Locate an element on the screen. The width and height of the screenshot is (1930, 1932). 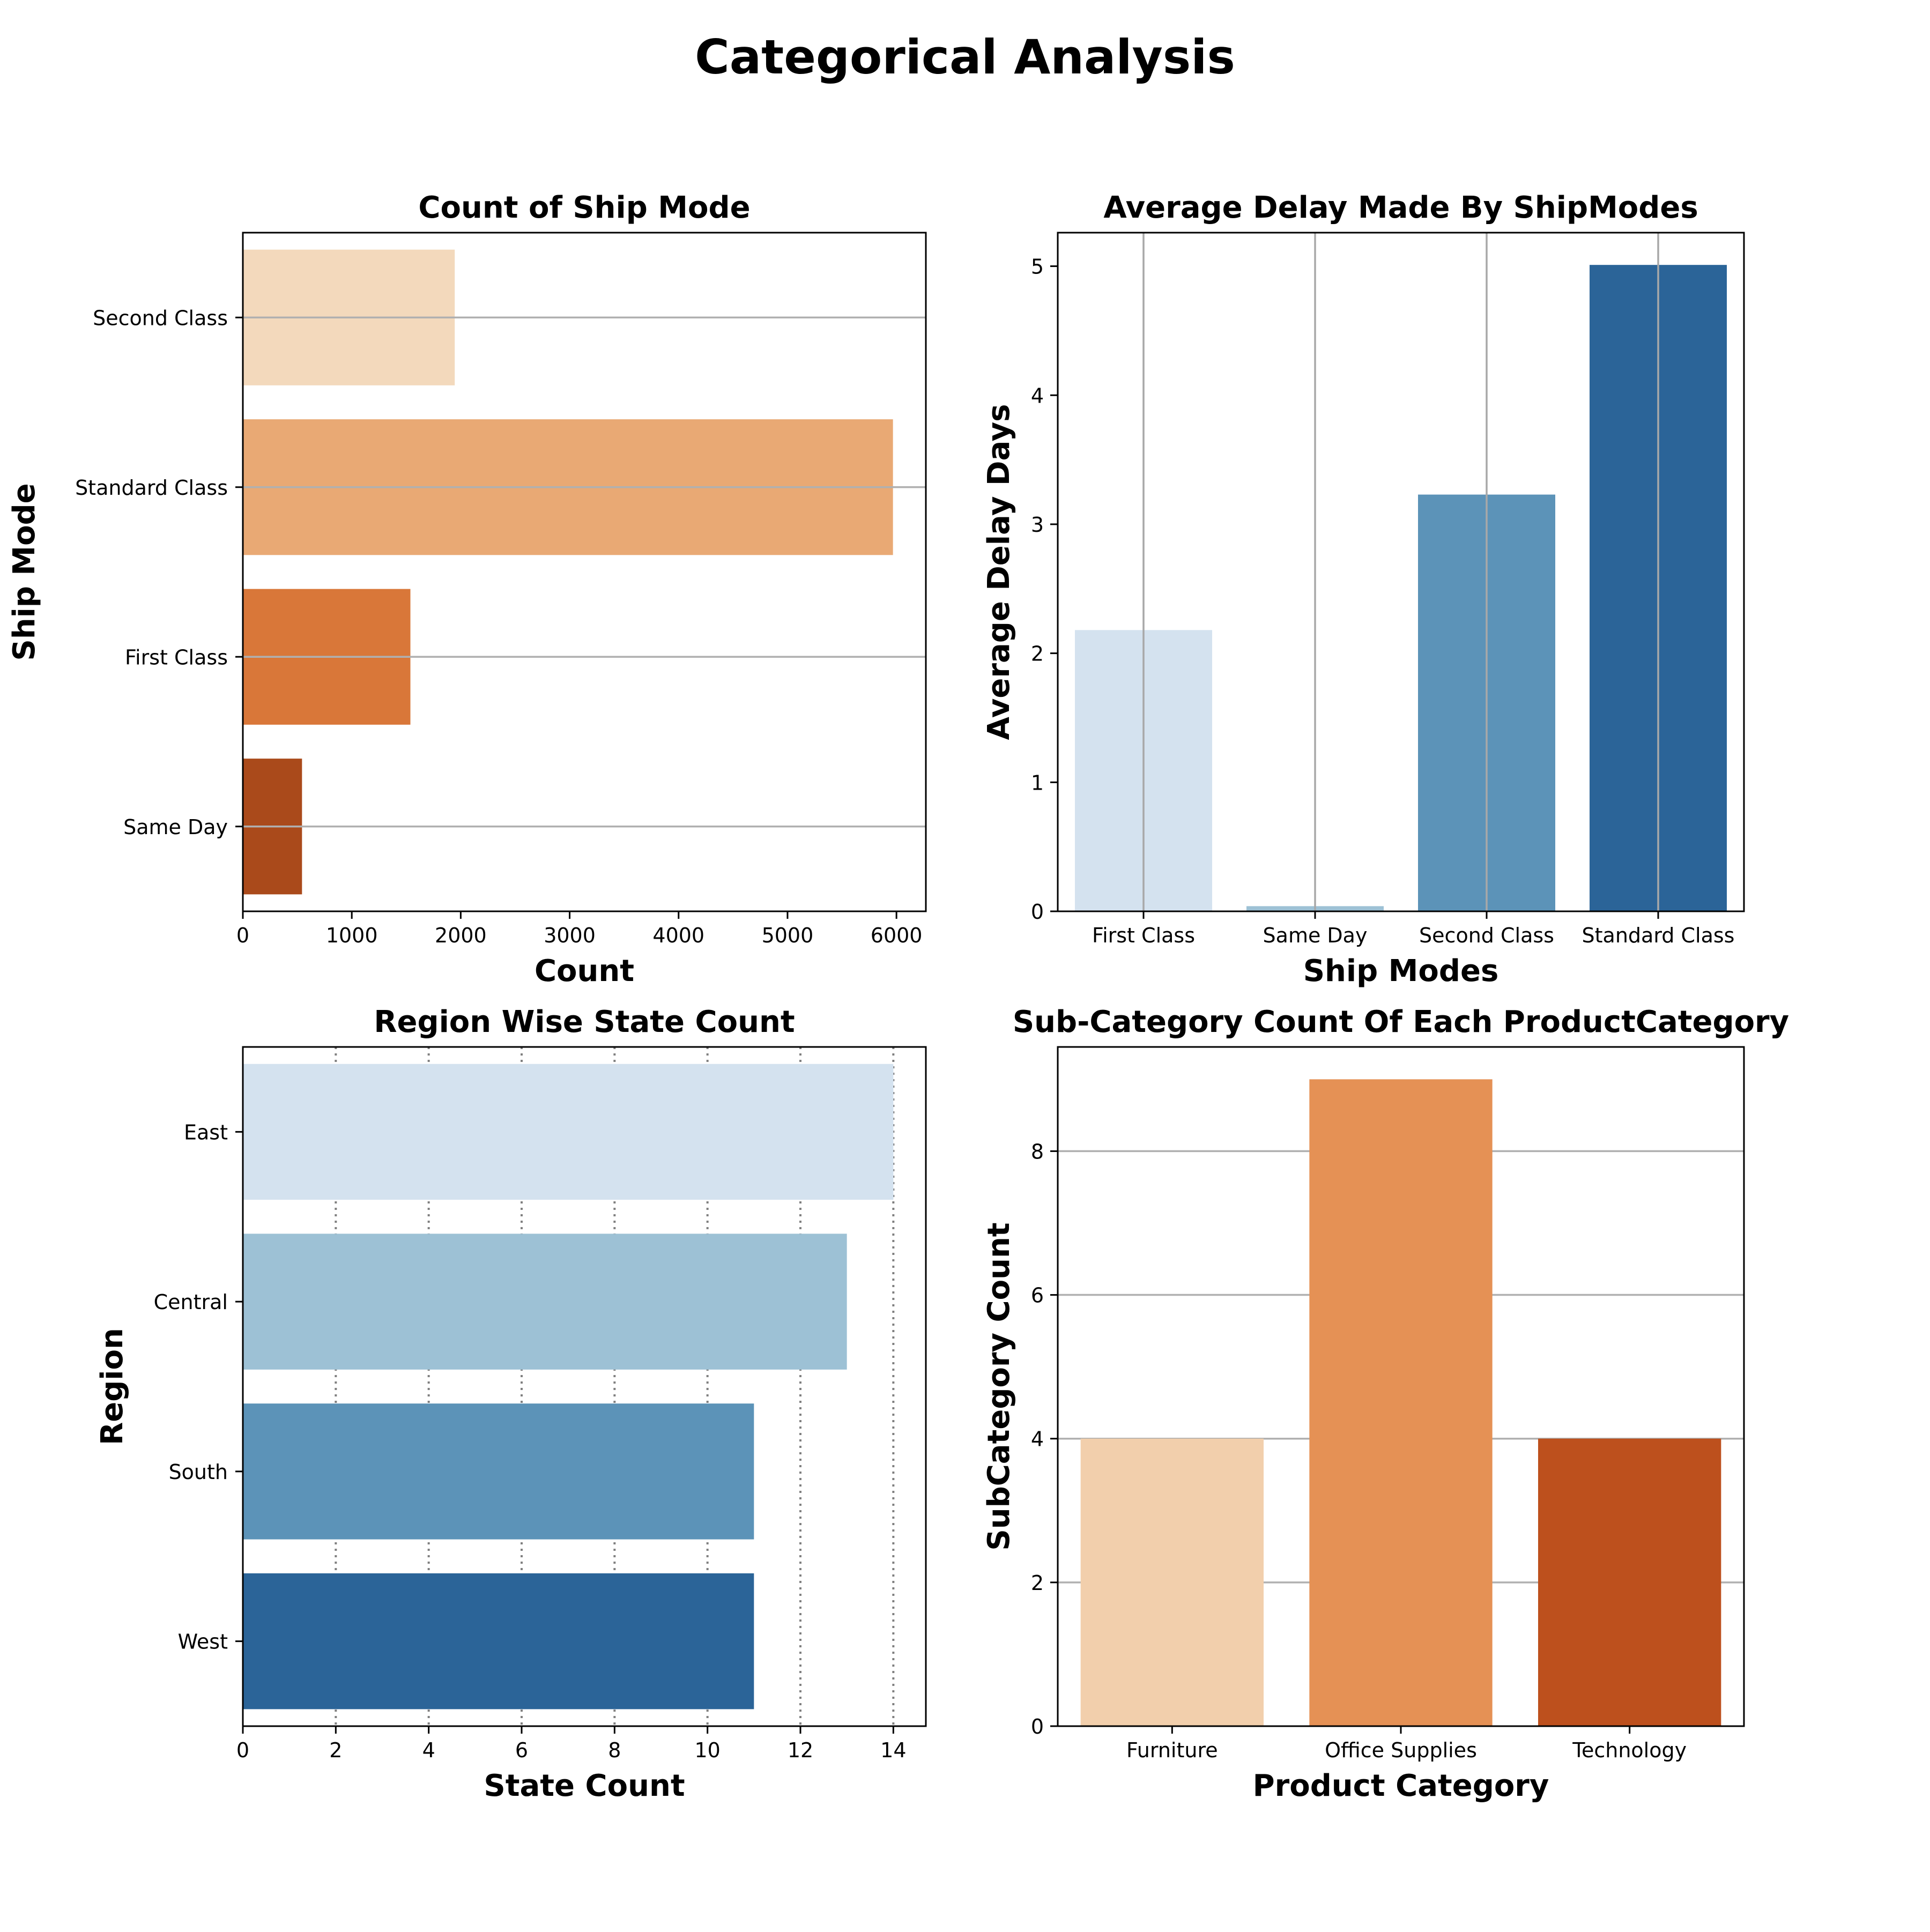
chart1-ytick-label: Standard Class is located at coordinates (151, 488).